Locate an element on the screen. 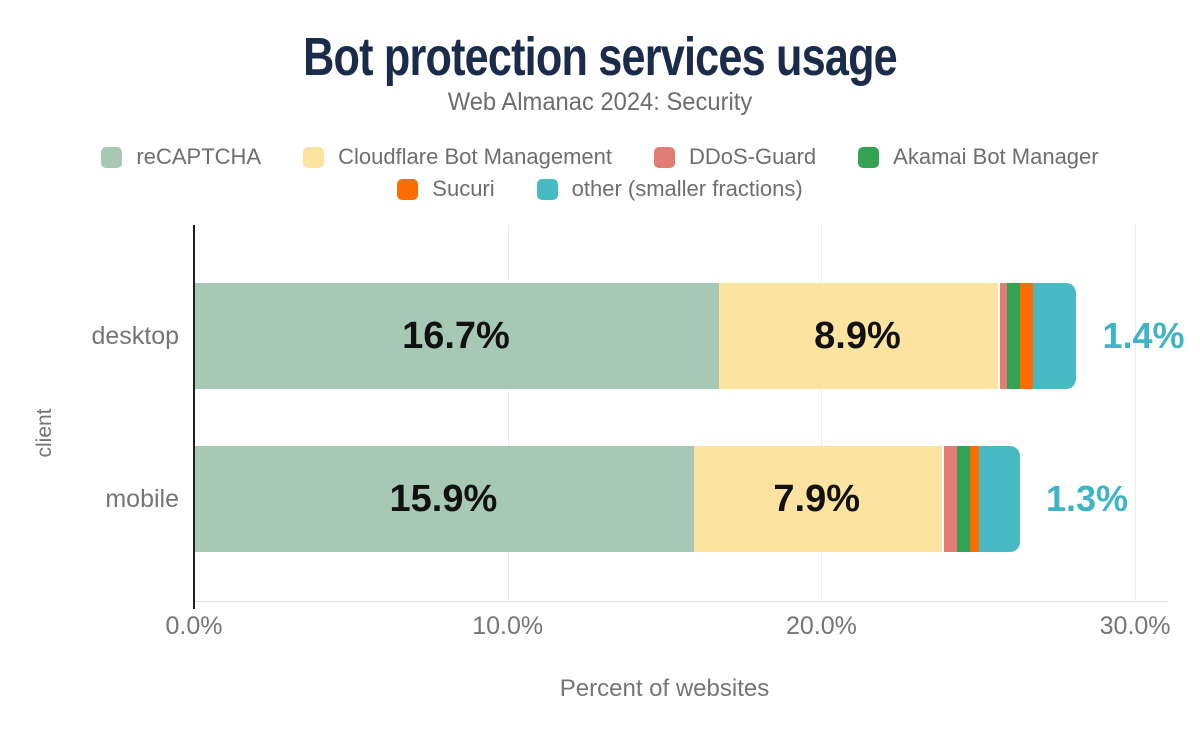  legend-swatch-sucuri is located at coordinates (408, 189).